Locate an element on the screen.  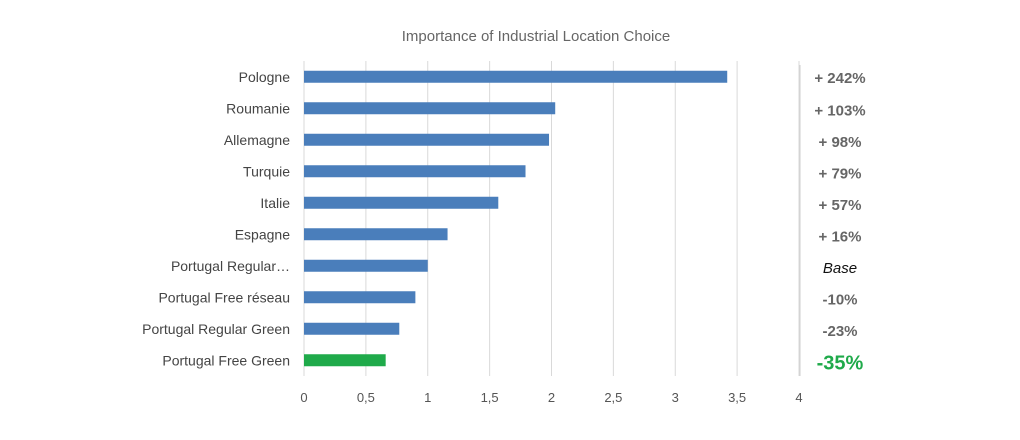
category-label: Pologne is located at coordinates (265, 77).